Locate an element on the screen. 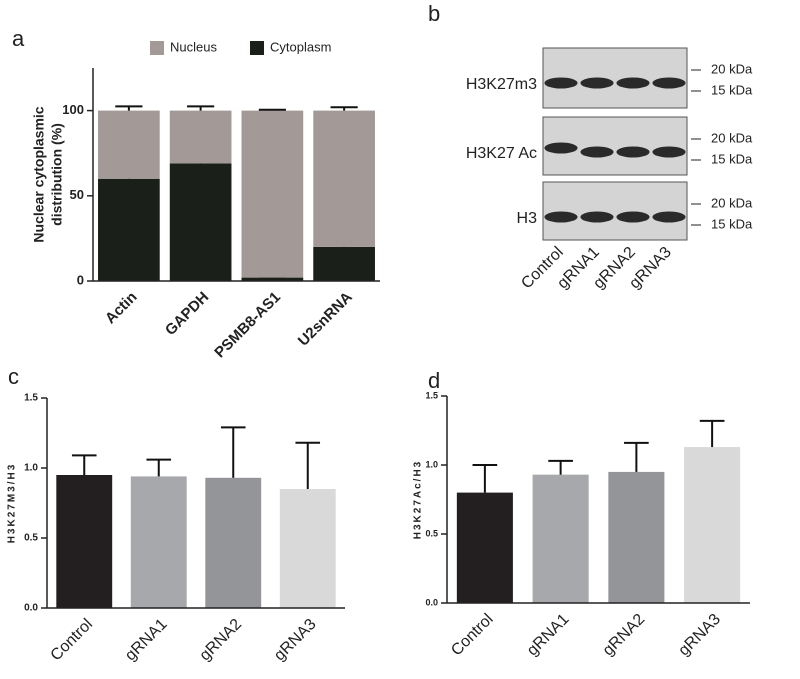 The width and height of the screenshot is (800, 679). panel-letter: d is located at coordinates (434, 380).